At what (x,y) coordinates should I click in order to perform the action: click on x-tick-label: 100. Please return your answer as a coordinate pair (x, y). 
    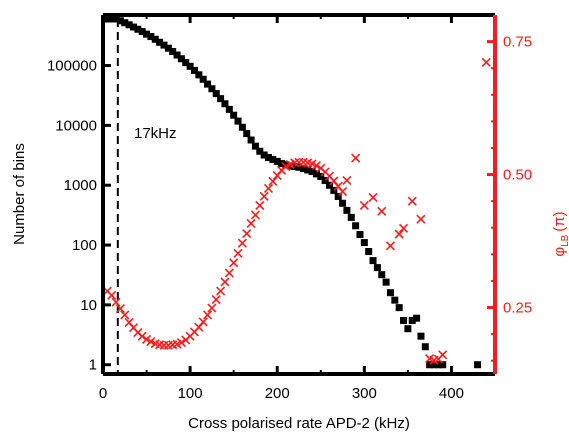
    Looking at the image, I should click on (190, 393).